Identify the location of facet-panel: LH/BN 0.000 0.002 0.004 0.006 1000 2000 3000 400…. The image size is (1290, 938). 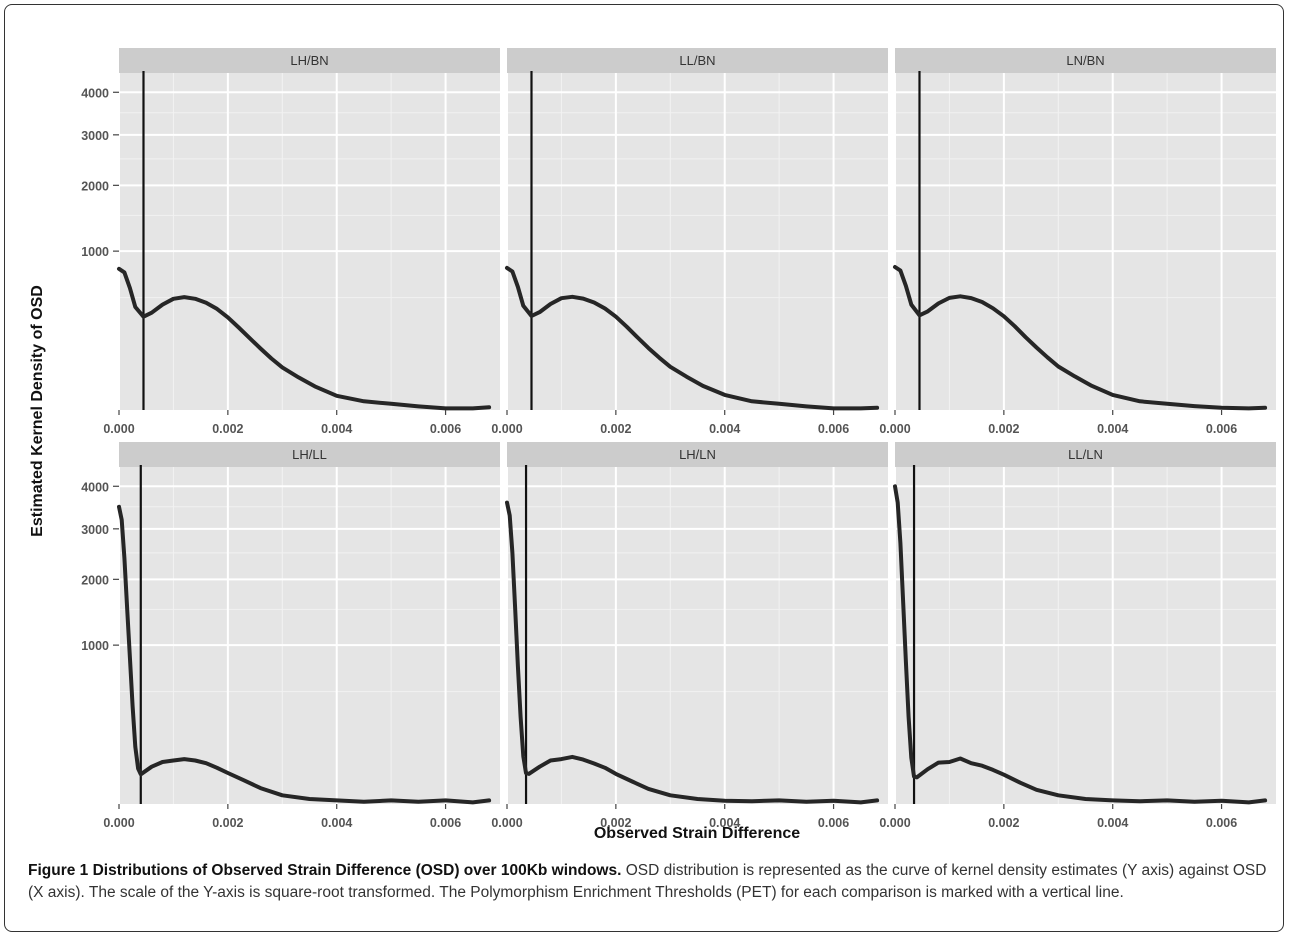
(290, 242).